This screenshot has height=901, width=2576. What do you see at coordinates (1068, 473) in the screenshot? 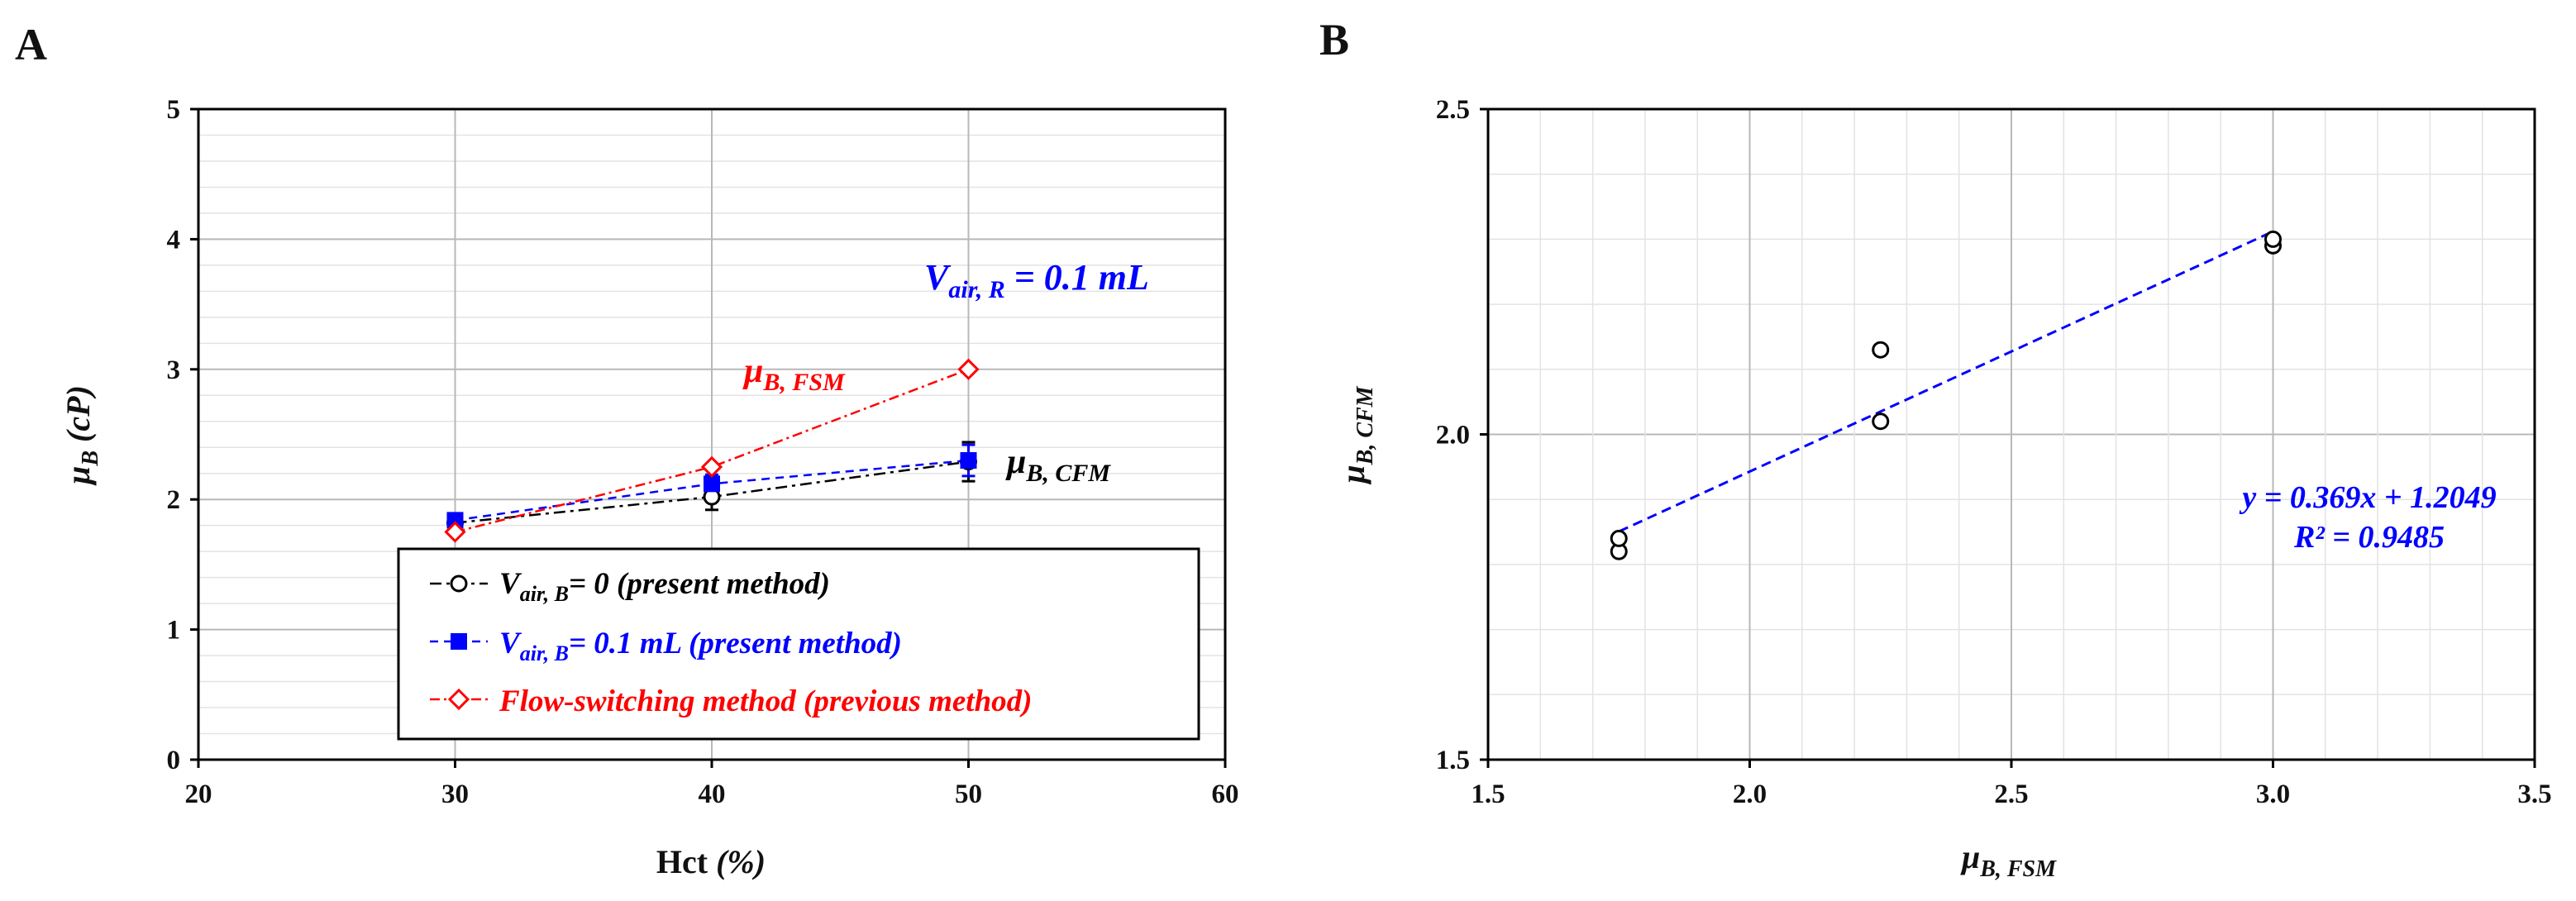
I see `annotation-mu-cfm-sub: B, CFM` at bounding box center [1068, 473].